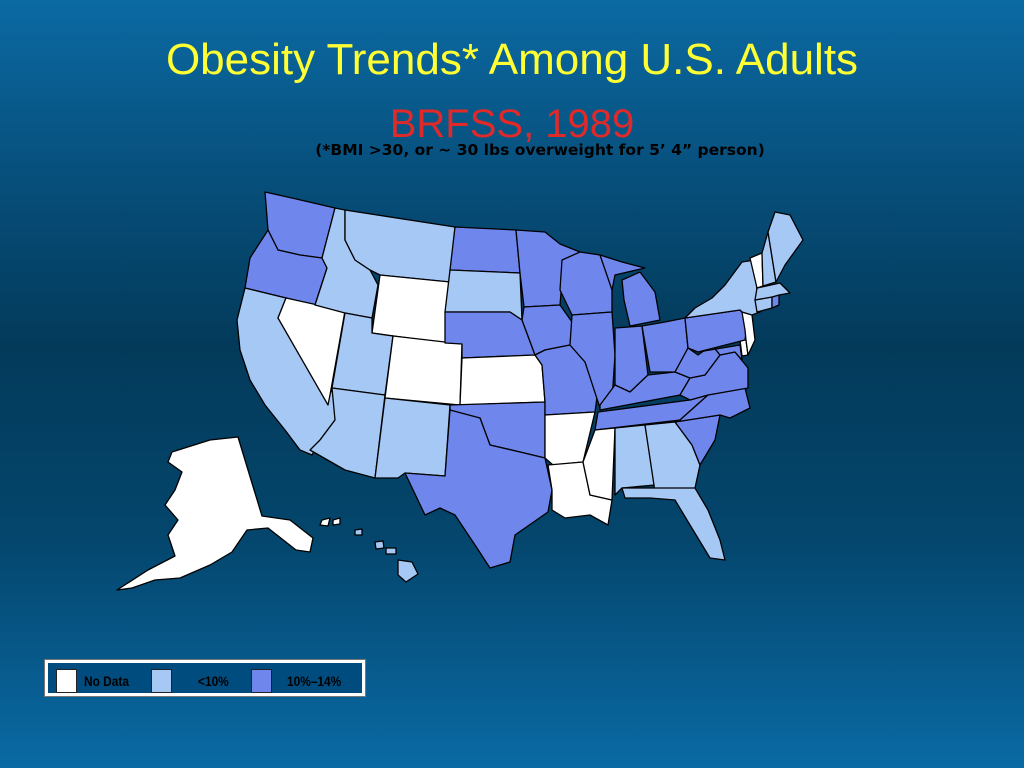 This screenshot has width=1024, height=768. I want to click on state-alaska, so click(215, 513).